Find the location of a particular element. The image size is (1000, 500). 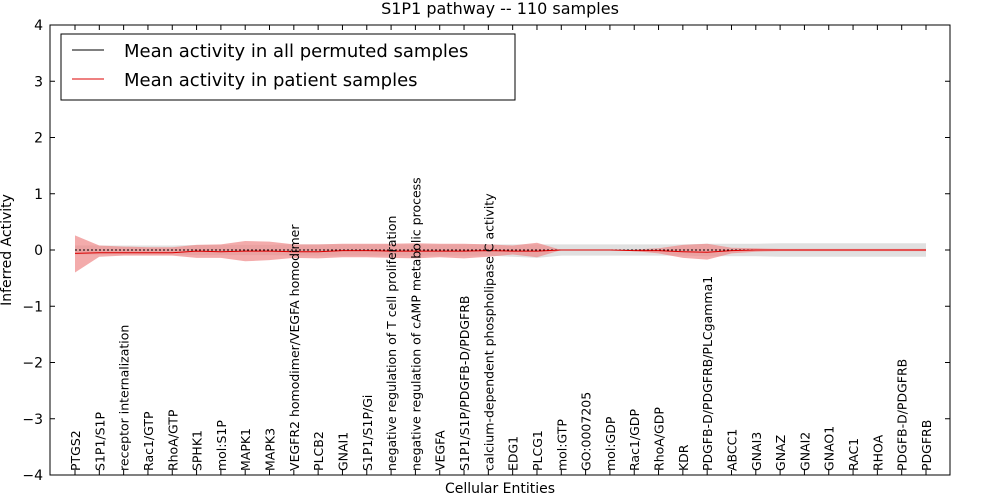

legend-box is located at coordinates (288, 67).